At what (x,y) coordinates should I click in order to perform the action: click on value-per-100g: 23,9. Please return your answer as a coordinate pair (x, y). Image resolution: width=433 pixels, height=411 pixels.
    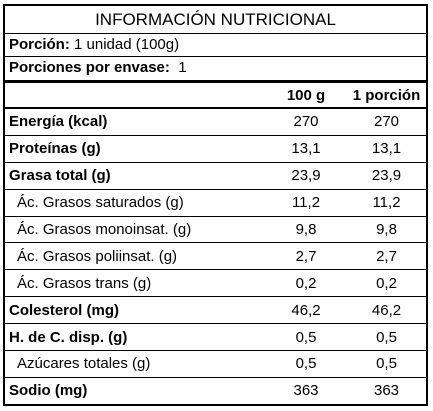
    Looking at the image, I should click on (306, 176).